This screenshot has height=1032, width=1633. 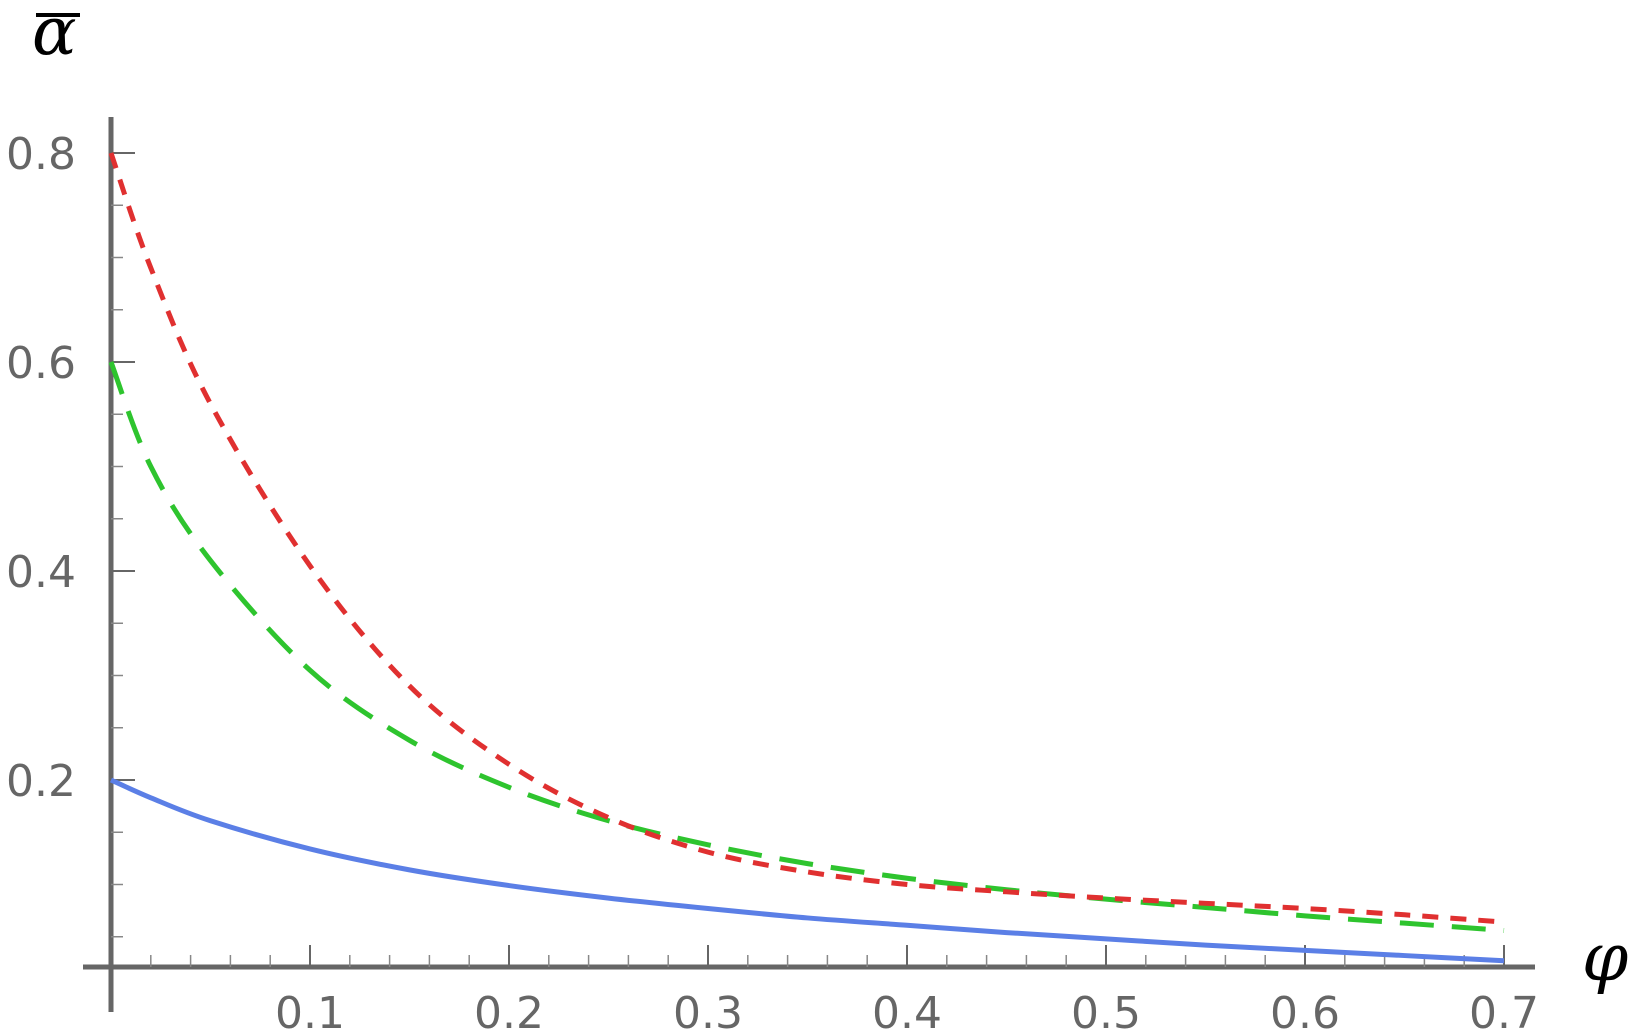 What do you see at coordinates (509, 1010) in the screenshot?
I see `x-tick-label: 0.2` at bounding box center [509, 1010].